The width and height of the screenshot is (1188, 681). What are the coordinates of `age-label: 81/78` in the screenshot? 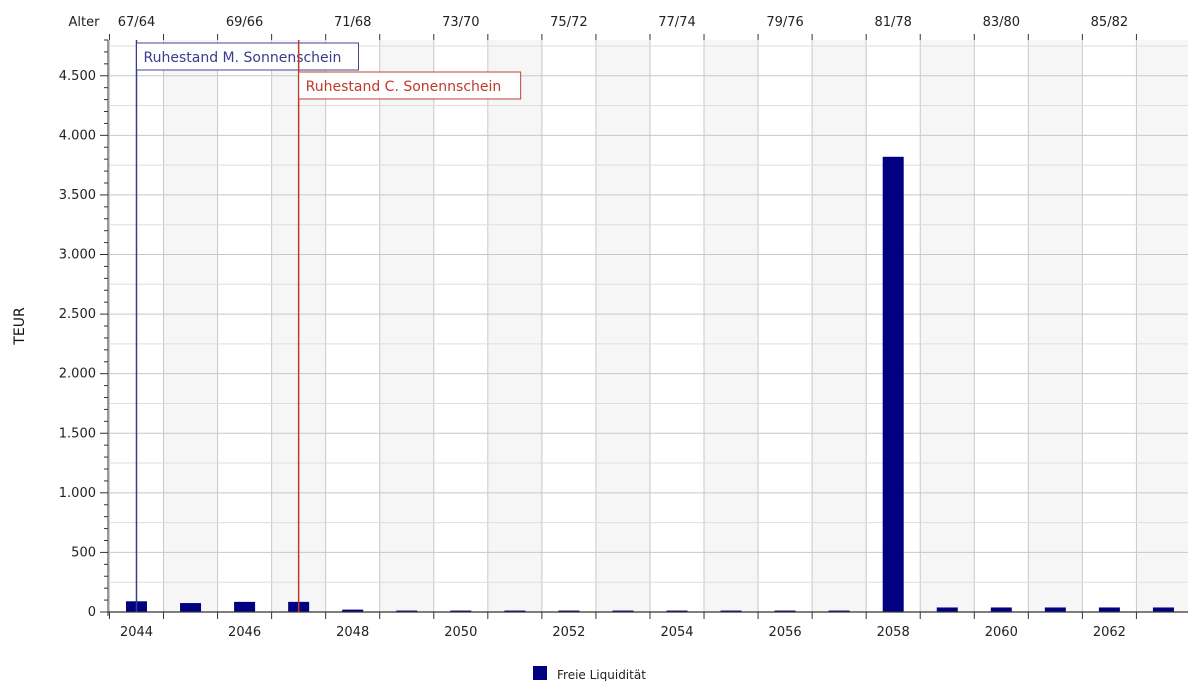 It's located at (892, 22).